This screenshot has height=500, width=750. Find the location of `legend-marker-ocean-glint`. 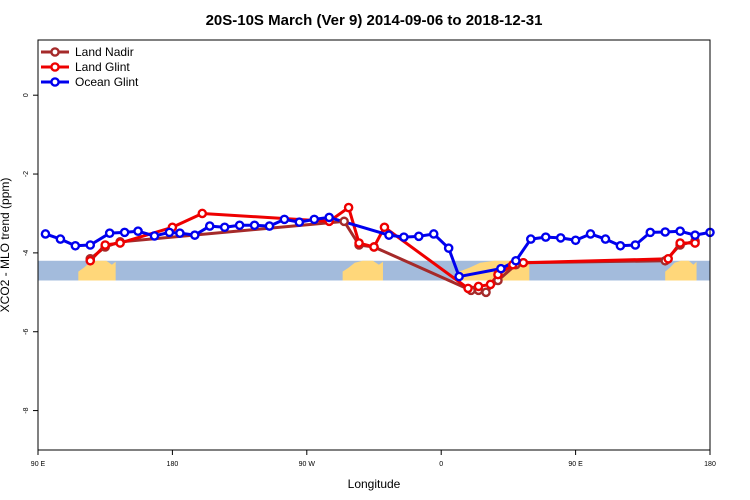

legend-marker-ocean-glint is located at coordinates (55, 82).